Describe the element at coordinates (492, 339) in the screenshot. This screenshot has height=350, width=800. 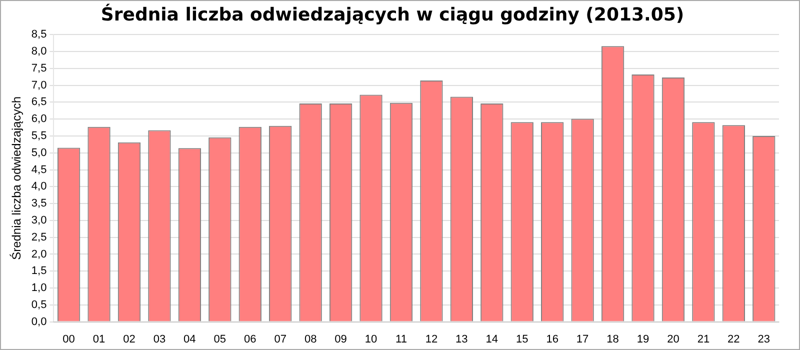
I see `x-tick-label: 14` at that location.